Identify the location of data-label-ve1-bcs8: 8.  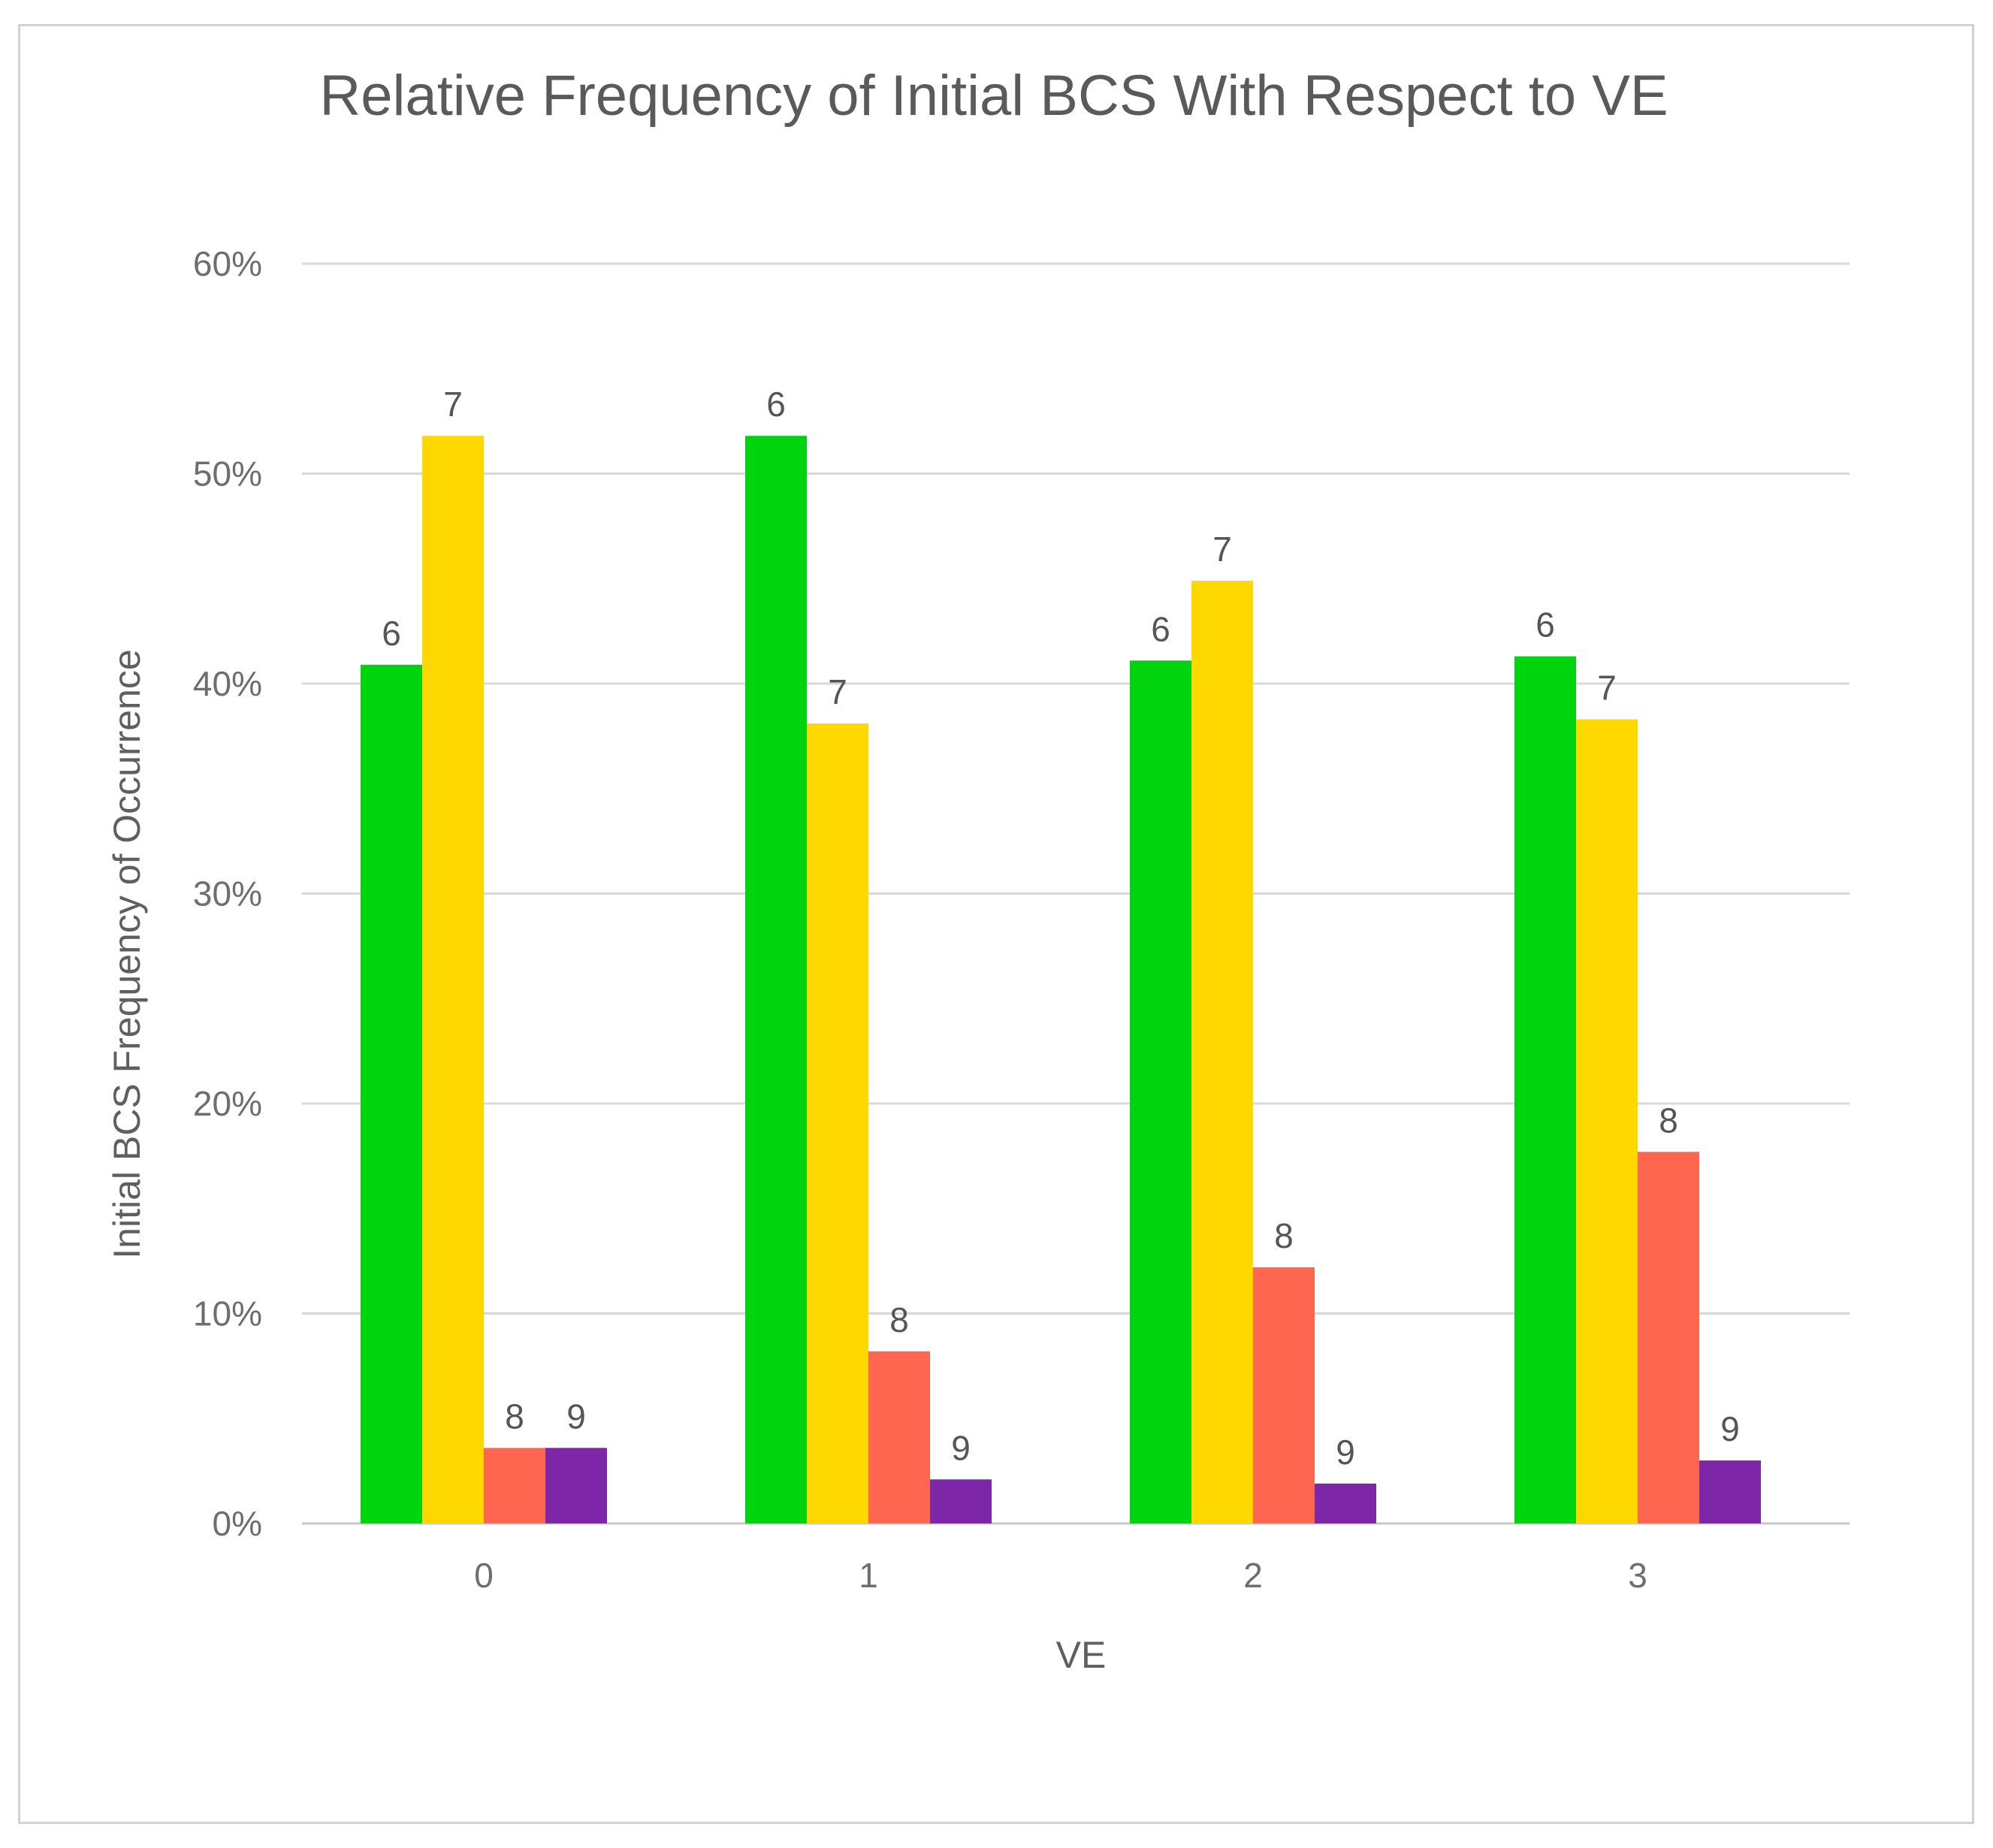
(899, 1319).